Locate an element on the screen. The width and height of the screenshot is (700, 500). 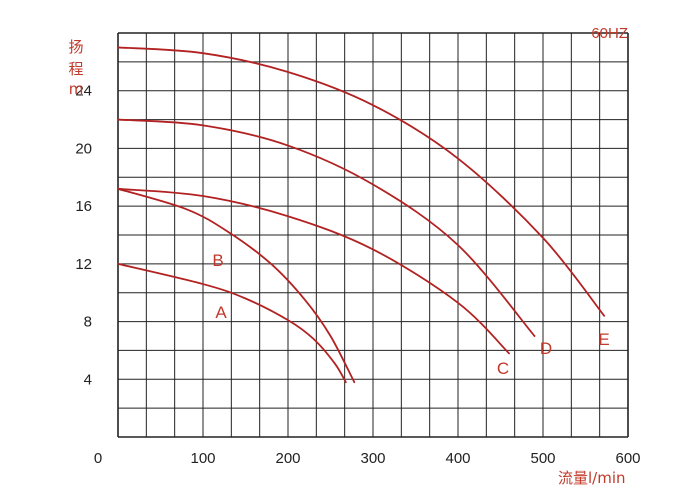
frequency-label: 60HZ is located at coordinates (609, 33).